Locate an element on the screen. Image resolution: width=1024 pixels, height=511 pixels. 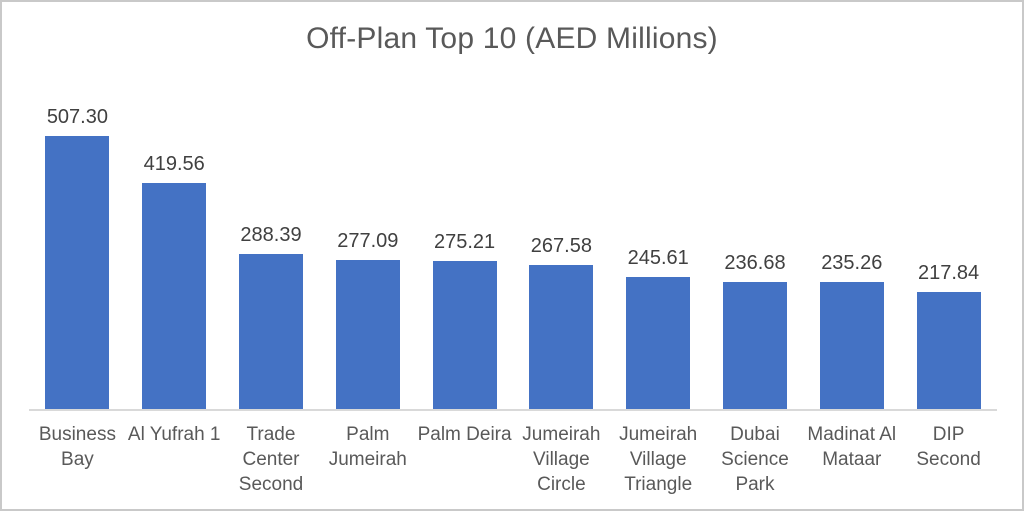
category-label: DIP Second is located at coordinates (948, 447).